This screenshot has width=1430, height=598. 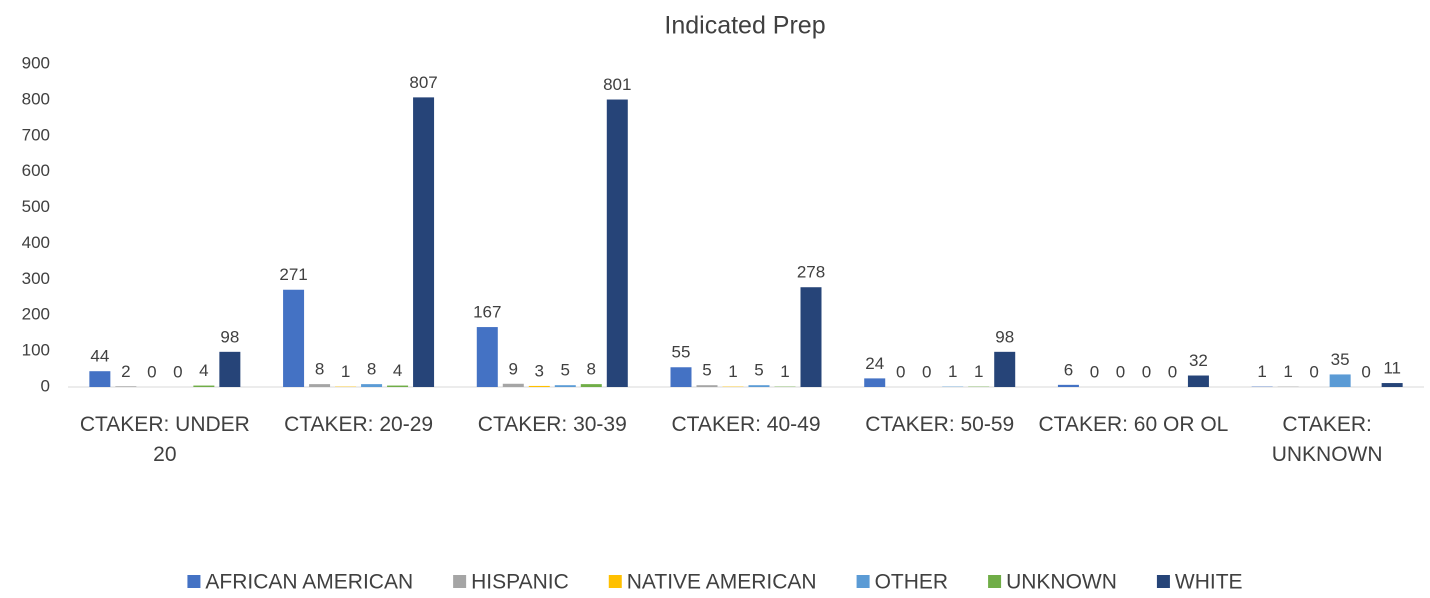 I want to click on x-tick-label: CTAKER: 20-29, so click(x=359, y=424).